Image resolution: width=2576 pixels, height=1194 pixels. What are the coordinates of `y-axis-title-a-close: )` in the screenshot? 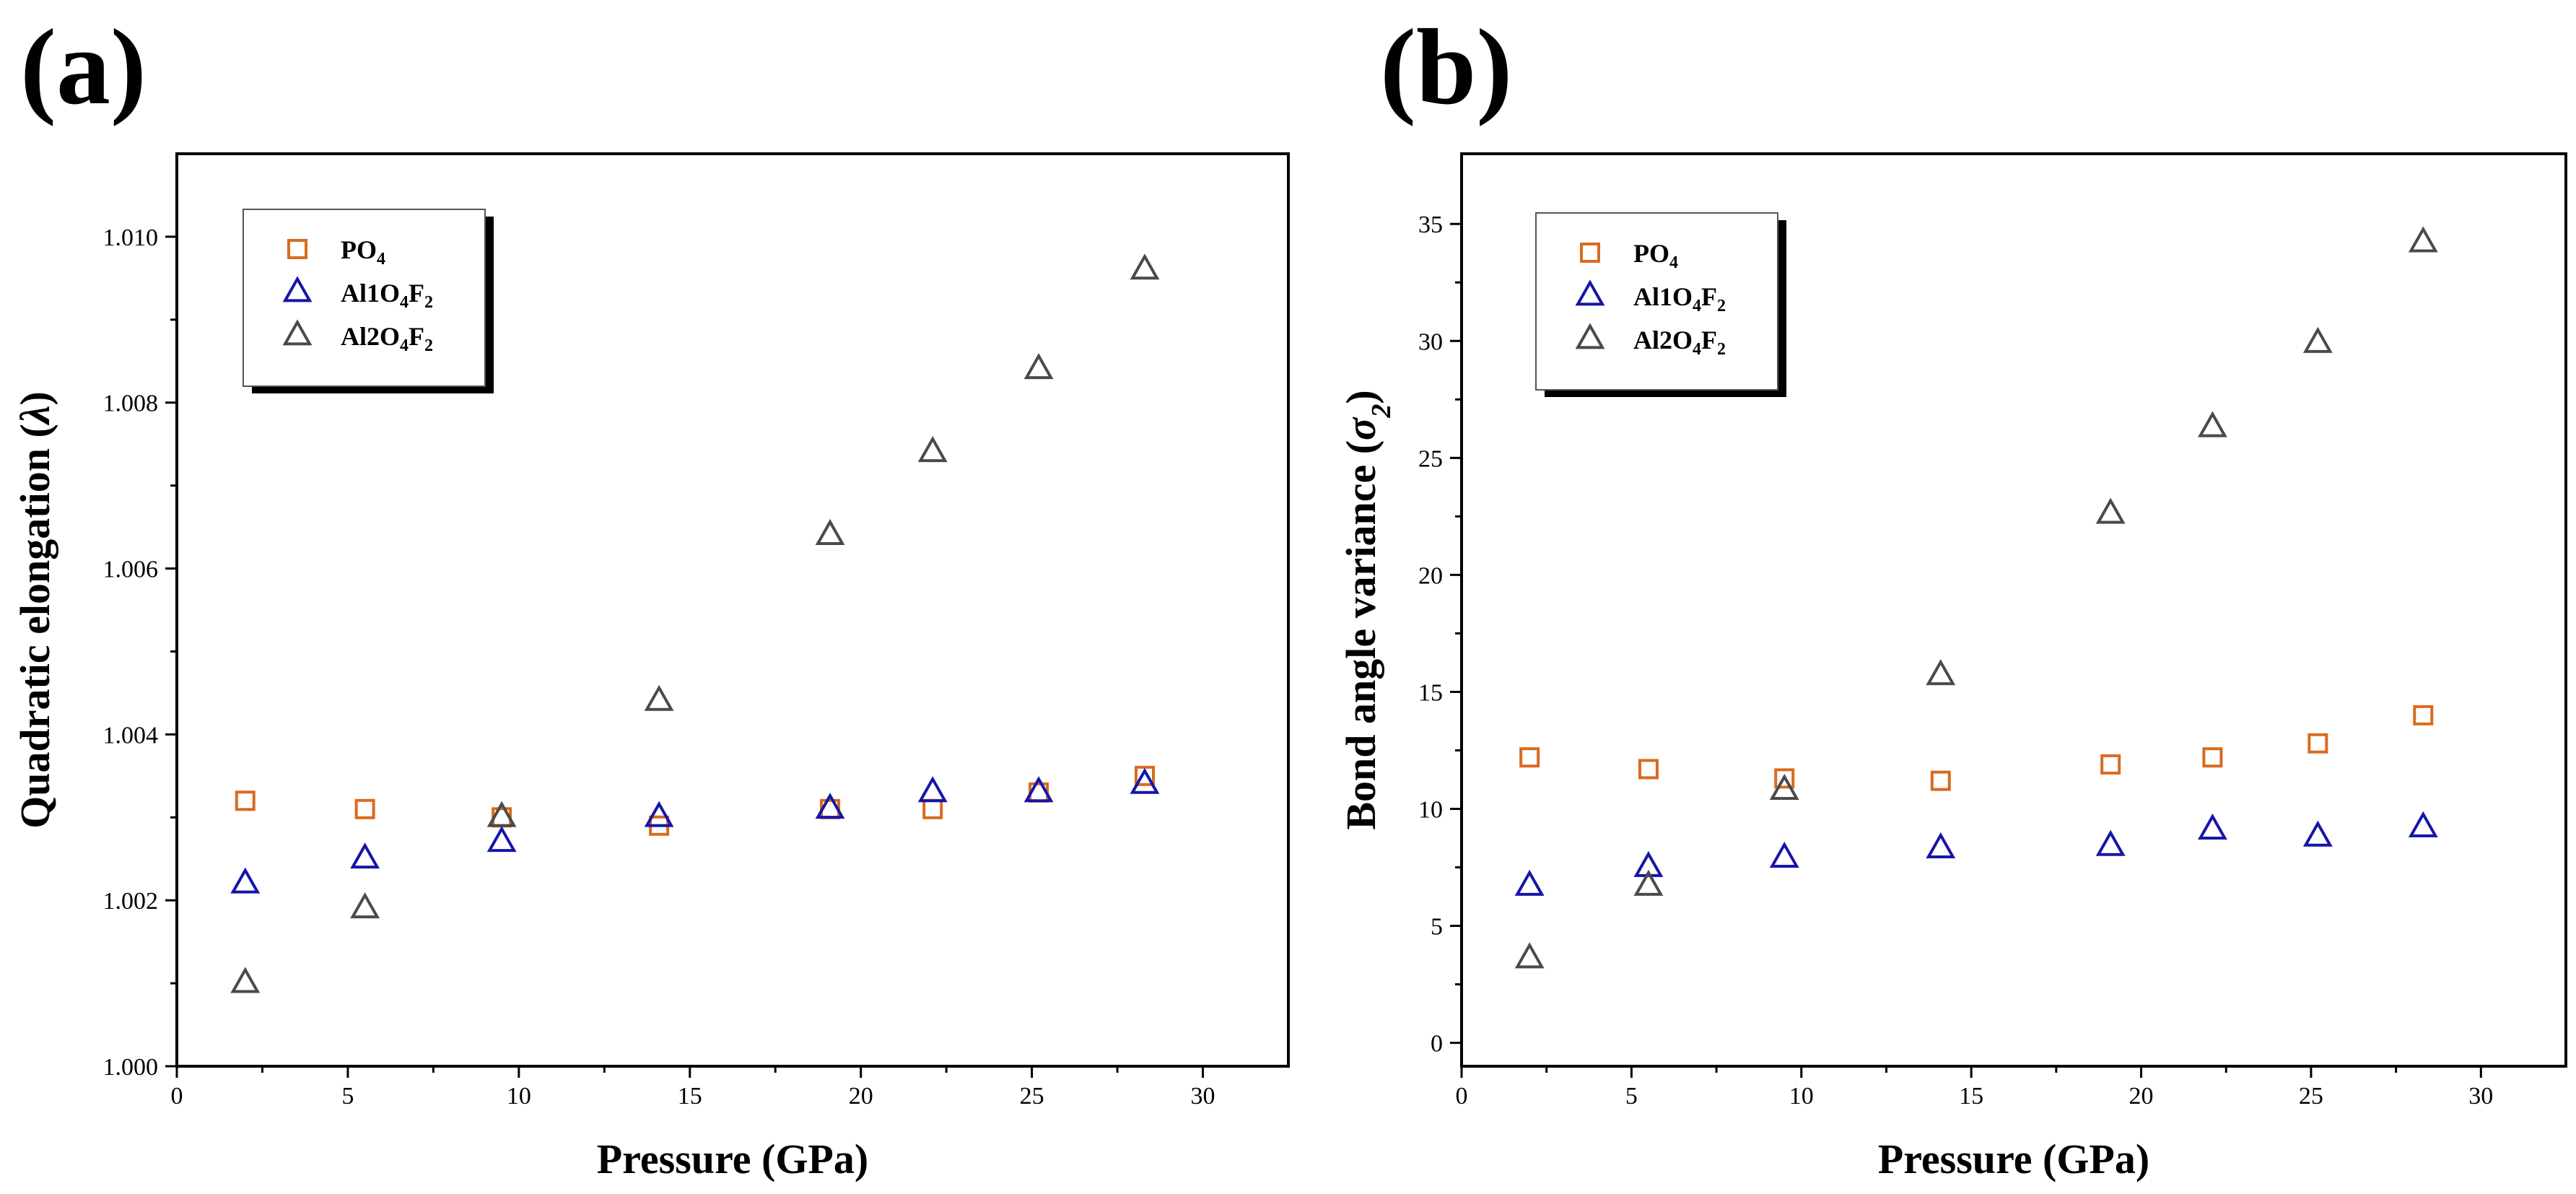 It's located at (35, 398).